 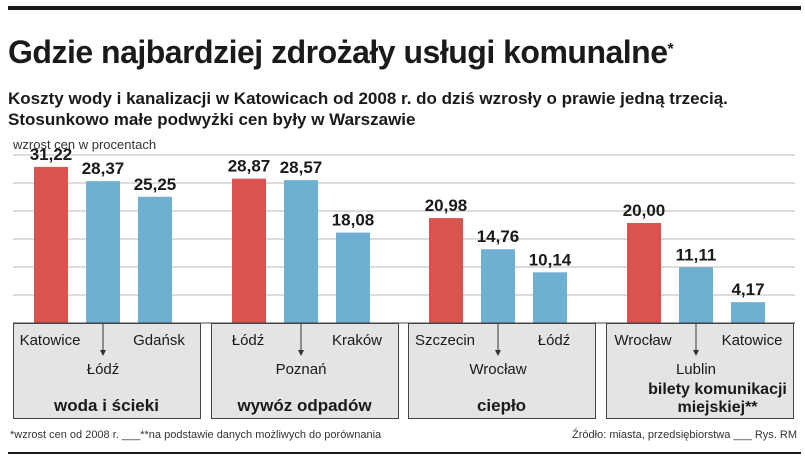 I want to click on city-label: Szczecin, so click(x=445, y=340).